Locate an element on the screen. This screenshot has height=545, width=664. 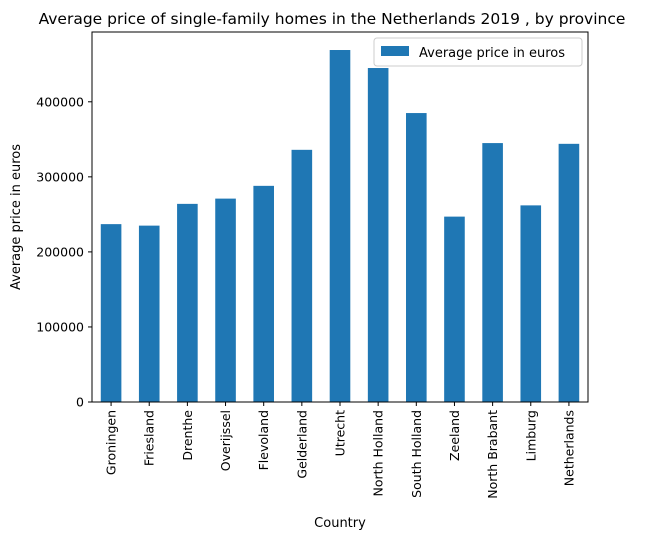
legend: Average price in euros is located at coordinates (478, 52).